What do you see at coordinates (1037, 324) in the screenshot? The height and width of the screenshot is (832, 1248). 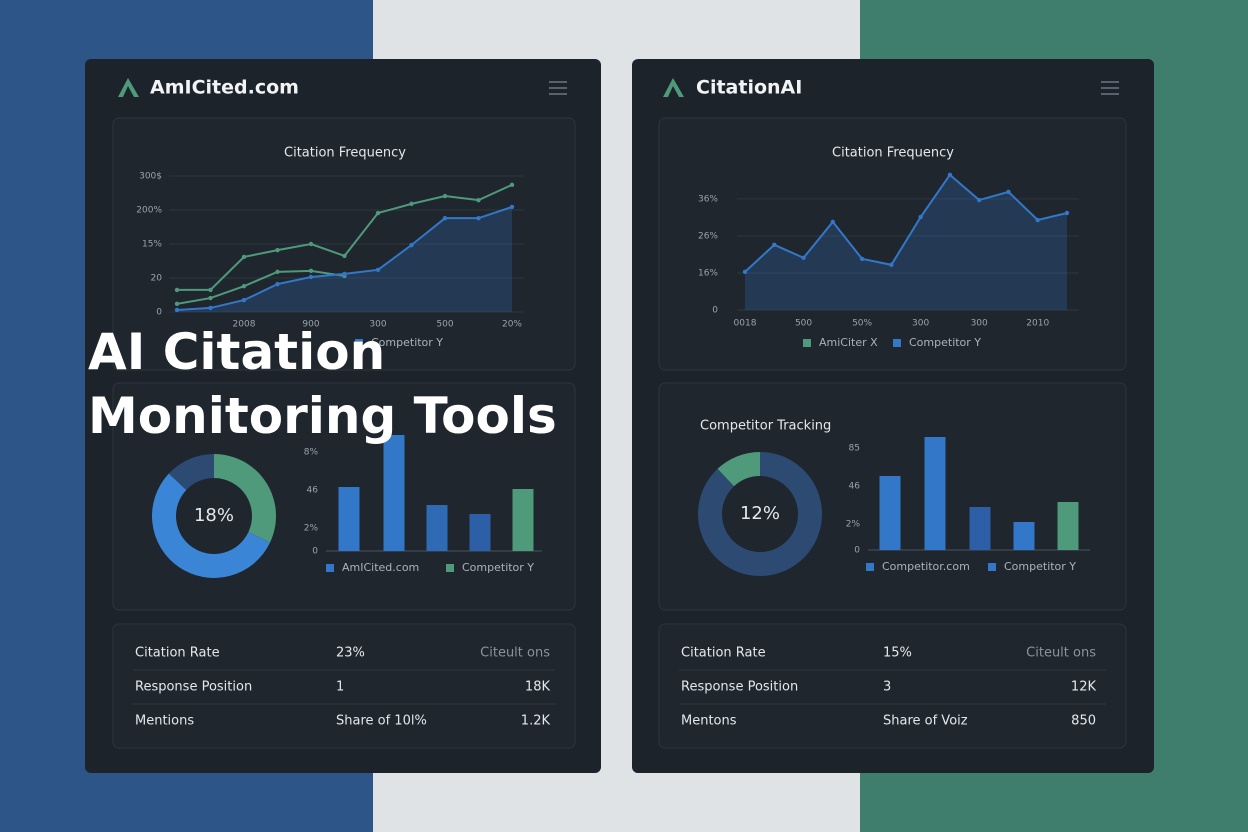 I see `x-tick-label: 2010` at bounding box center [1037, 324].